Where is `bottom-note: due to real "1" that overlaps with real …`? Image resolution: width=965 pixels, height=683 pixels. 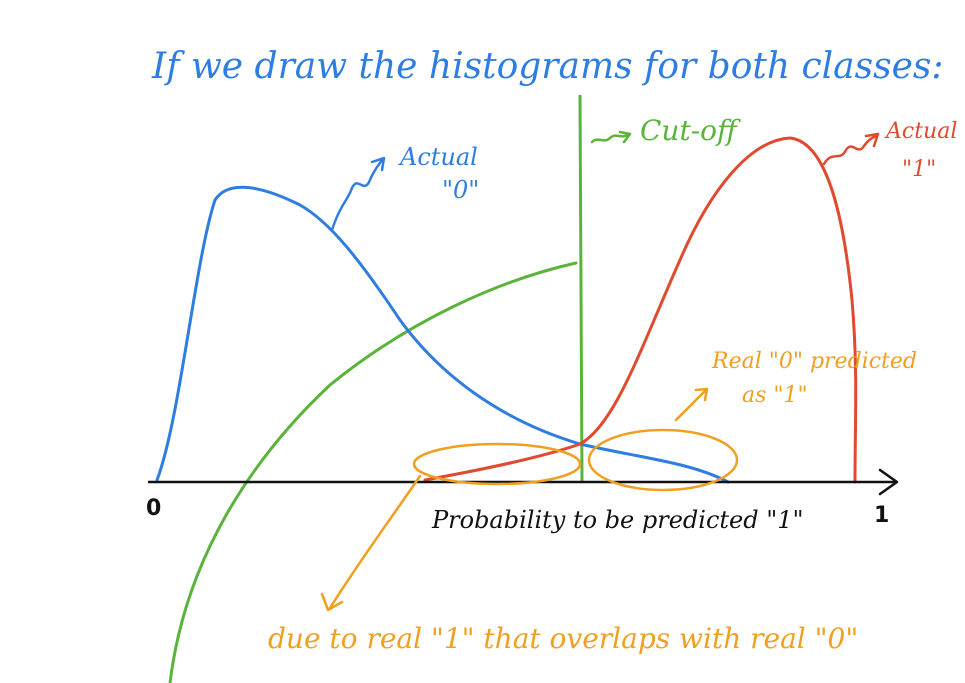 bottom-note: due to real "1" that overlaps with real … is located at coordinates (563, 638).